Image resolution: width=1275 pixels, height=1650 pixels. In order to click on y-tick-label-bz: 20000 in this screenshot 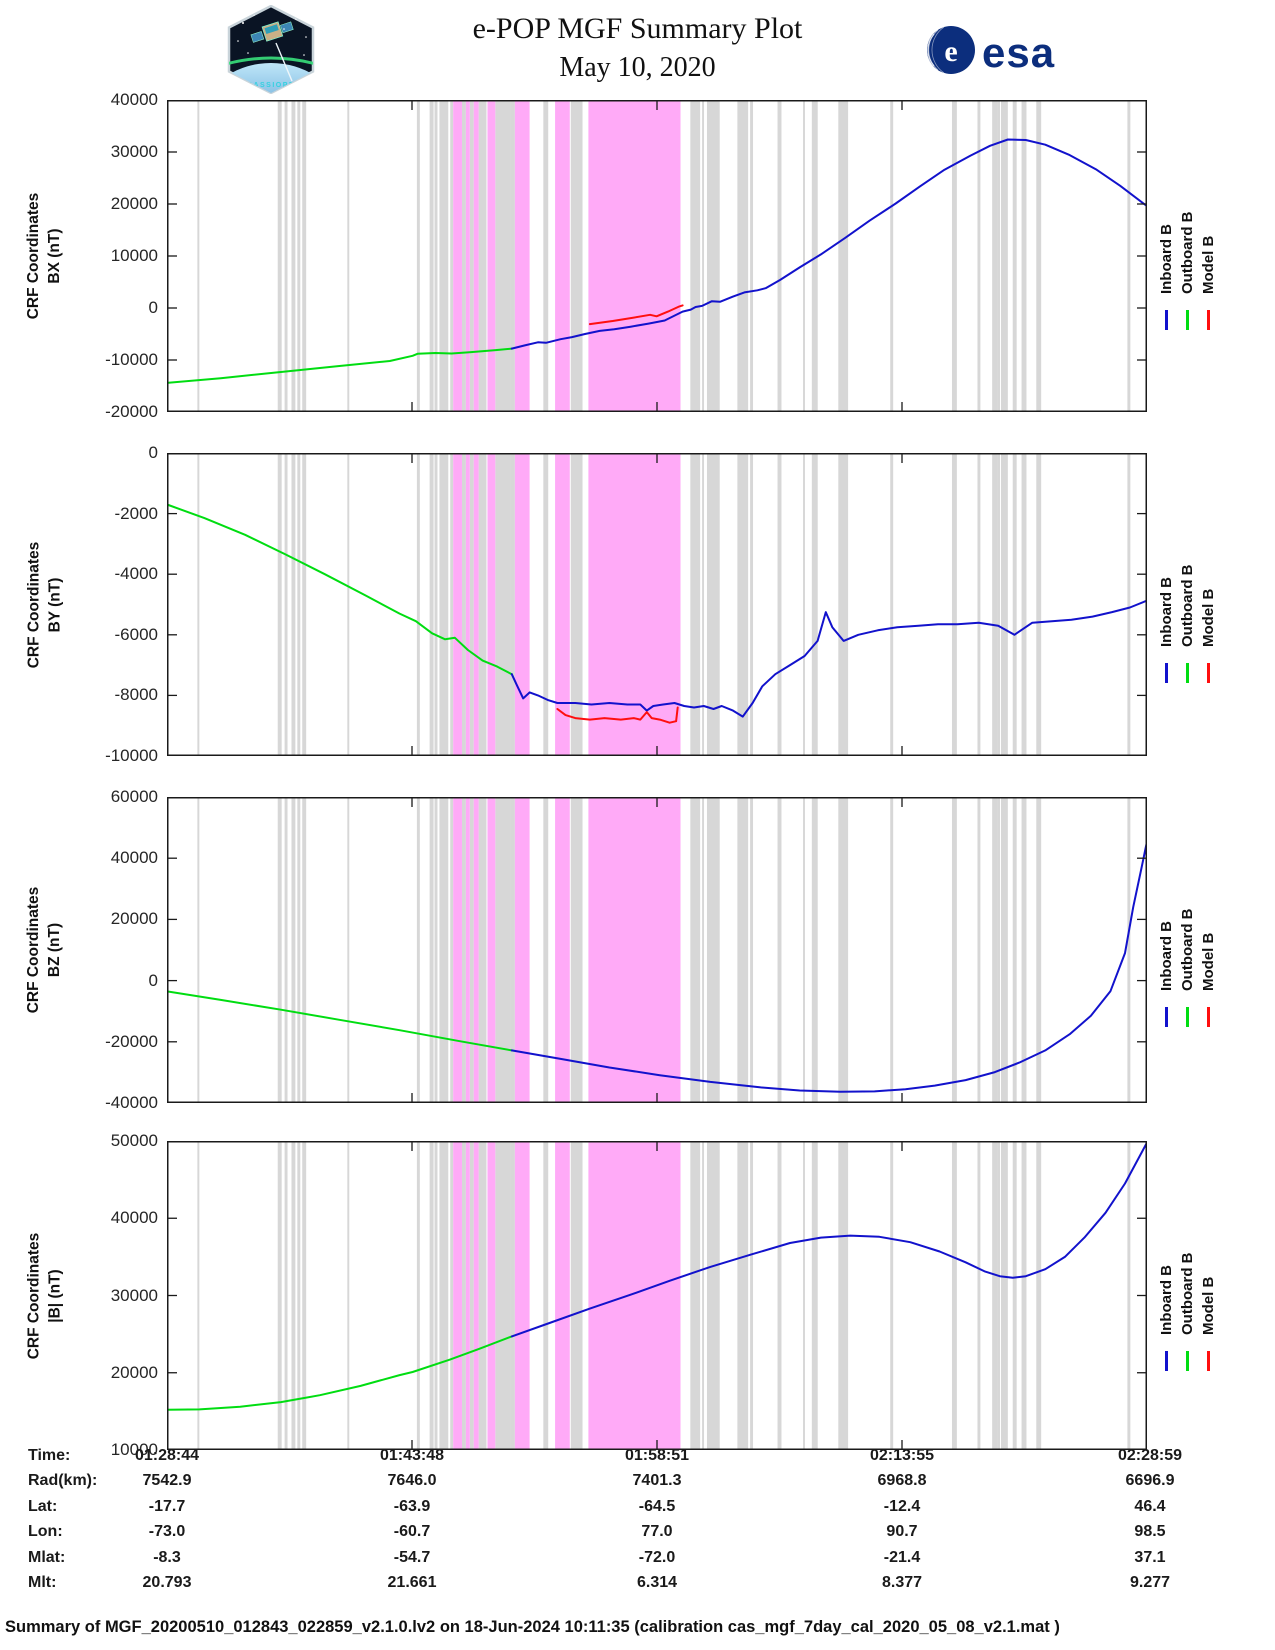, I will do `click(134, 919)`.